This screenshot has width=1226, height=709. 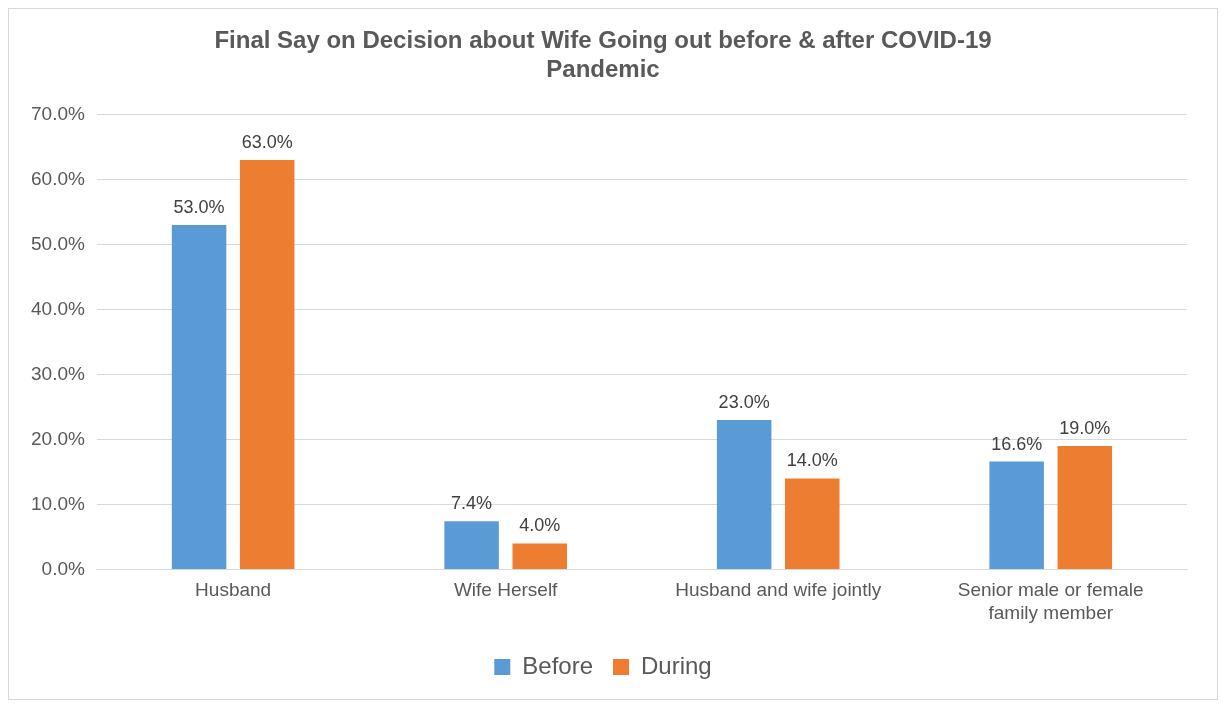 What do you see at coordinates (63, 568) in the screenshot?
I see `y-tick-label: 0.0%` at bounding box center [63, 568].